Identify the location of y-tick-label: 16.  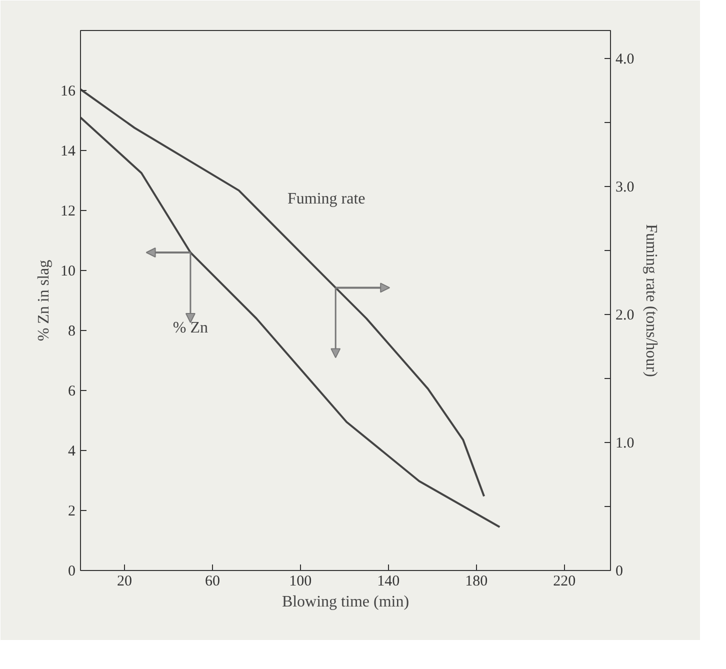
(68, 92).